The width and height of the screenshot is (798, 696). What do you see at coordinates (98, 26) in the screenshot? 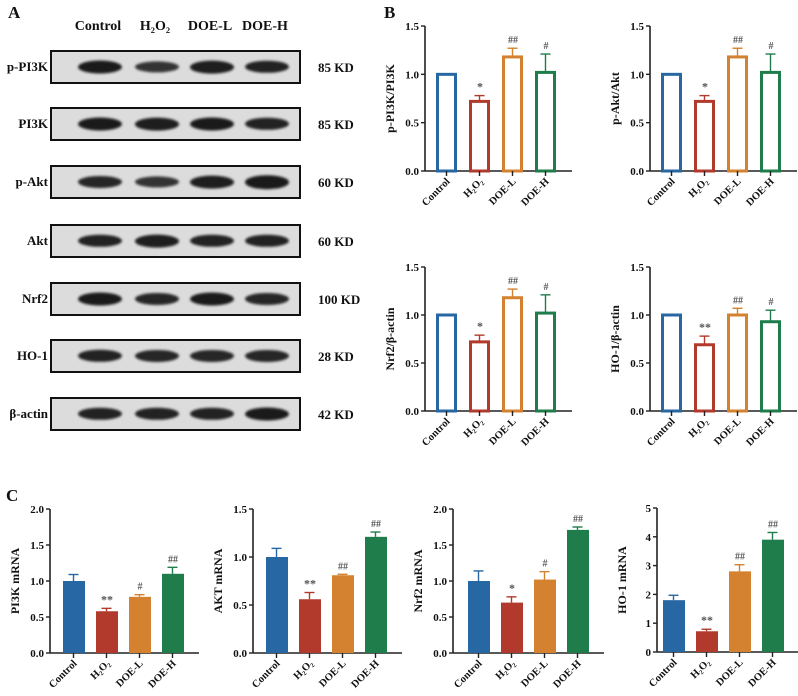
I see `lane-header: Control` at bounding box center [98, 26].